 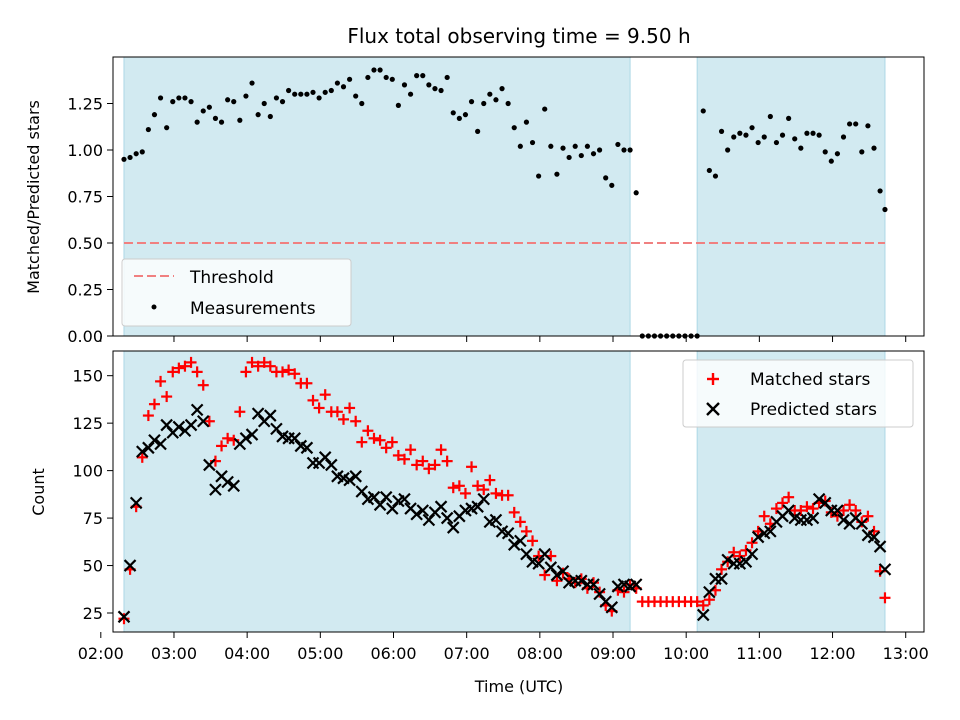 I want to click on bottom-legend: Matched stars Predicted stars, so click(x=798, y=393).